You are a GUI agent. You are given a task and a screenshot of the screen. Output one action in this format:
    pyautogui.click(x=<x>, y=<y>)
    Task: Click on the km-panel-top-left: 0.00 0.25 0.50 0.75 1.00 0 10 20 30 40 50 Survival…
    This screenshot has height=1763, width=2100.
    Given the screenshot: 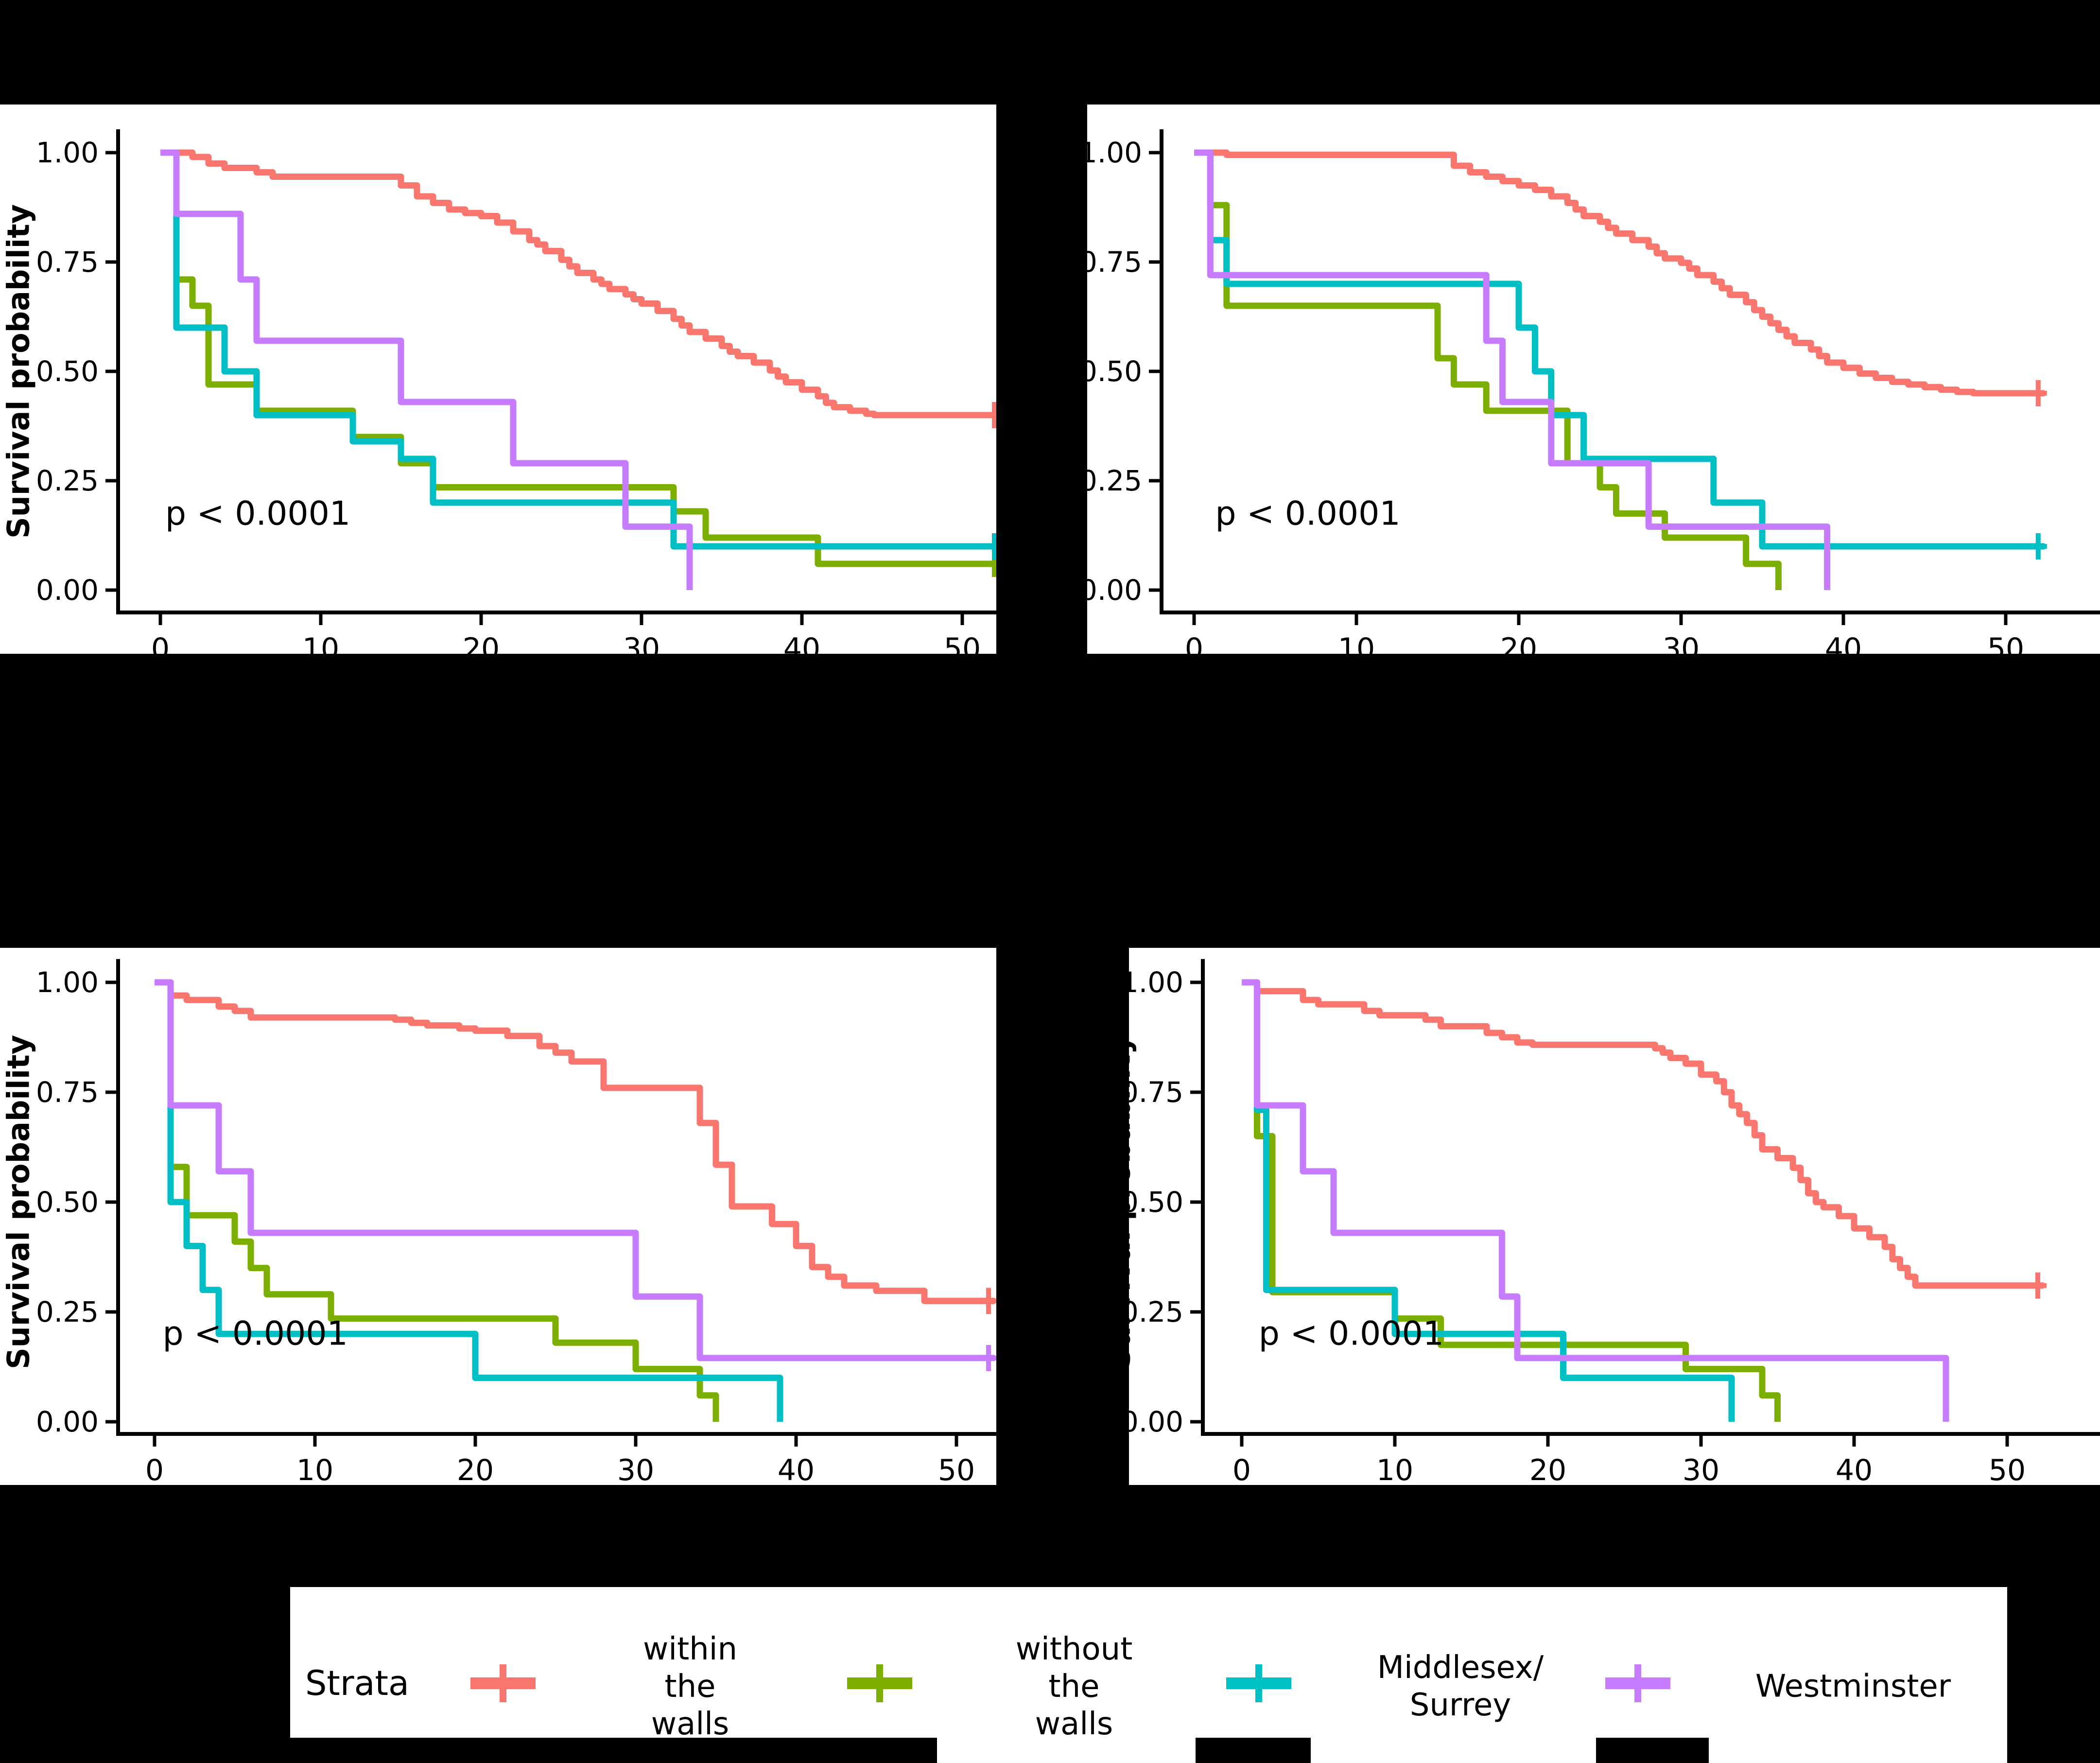 What is the action you would take?
    pyautogui.click(x=498, y=379)
    